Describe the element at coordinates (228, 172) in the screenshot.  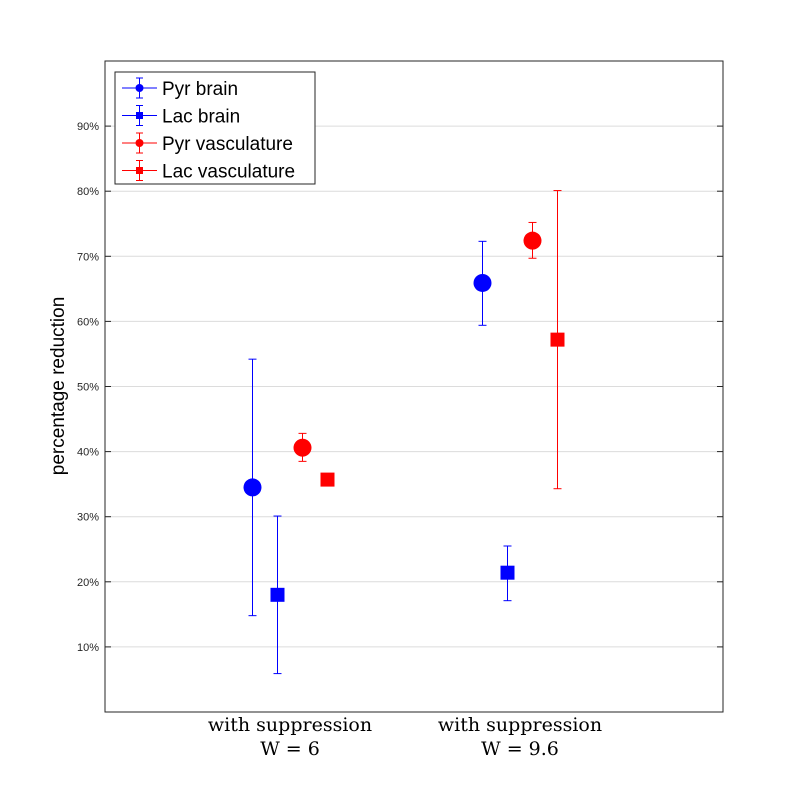
I see `legend-label: Lac vasculature` at that location.